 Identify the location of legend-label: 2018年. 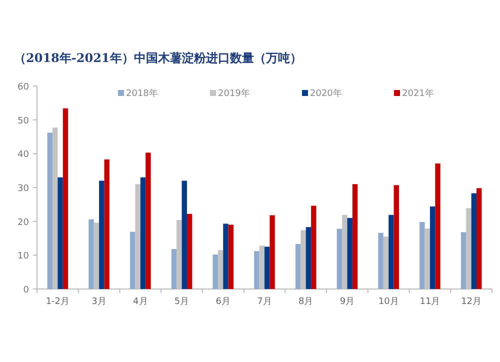
(142, 93).